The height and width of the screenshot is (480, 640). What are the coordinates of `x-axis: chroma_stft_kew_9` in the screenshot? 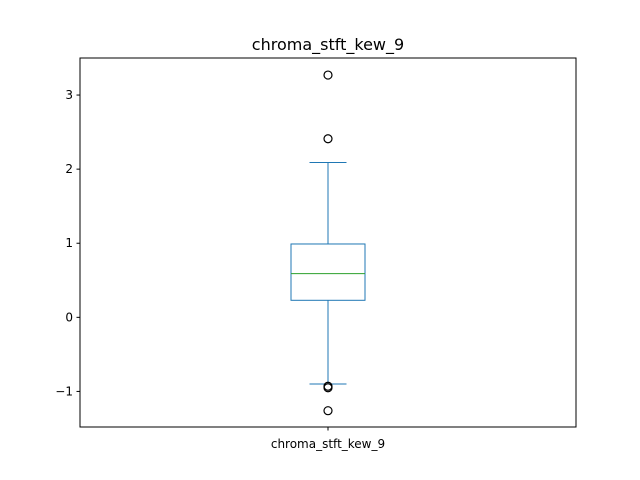 It's located at (328, 439).